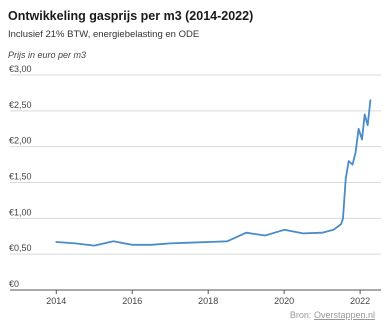 The image size is (385, 327). Describe the element at coordinates (20, 177) in the screenshot. I see `y-tick-label: €1,50` at that location.